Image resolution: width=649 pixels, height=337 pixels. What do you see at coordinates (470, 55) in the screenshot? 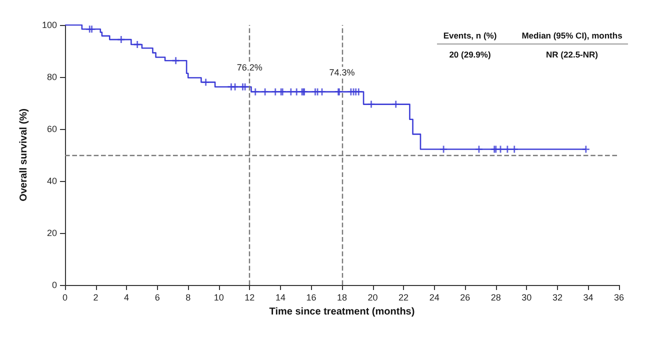
I see `annotation: 20 (29.9%)` at bounding box center [470, 55].